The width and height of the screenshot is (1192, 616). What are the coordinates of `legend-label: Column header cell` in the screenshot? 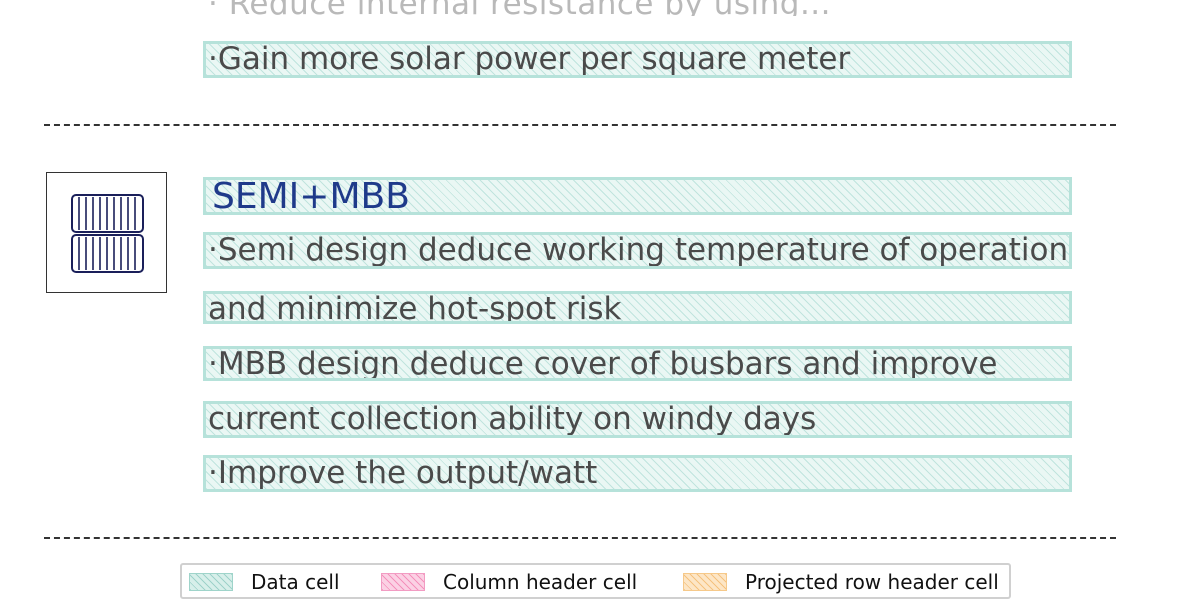 It's located at (540, 582).